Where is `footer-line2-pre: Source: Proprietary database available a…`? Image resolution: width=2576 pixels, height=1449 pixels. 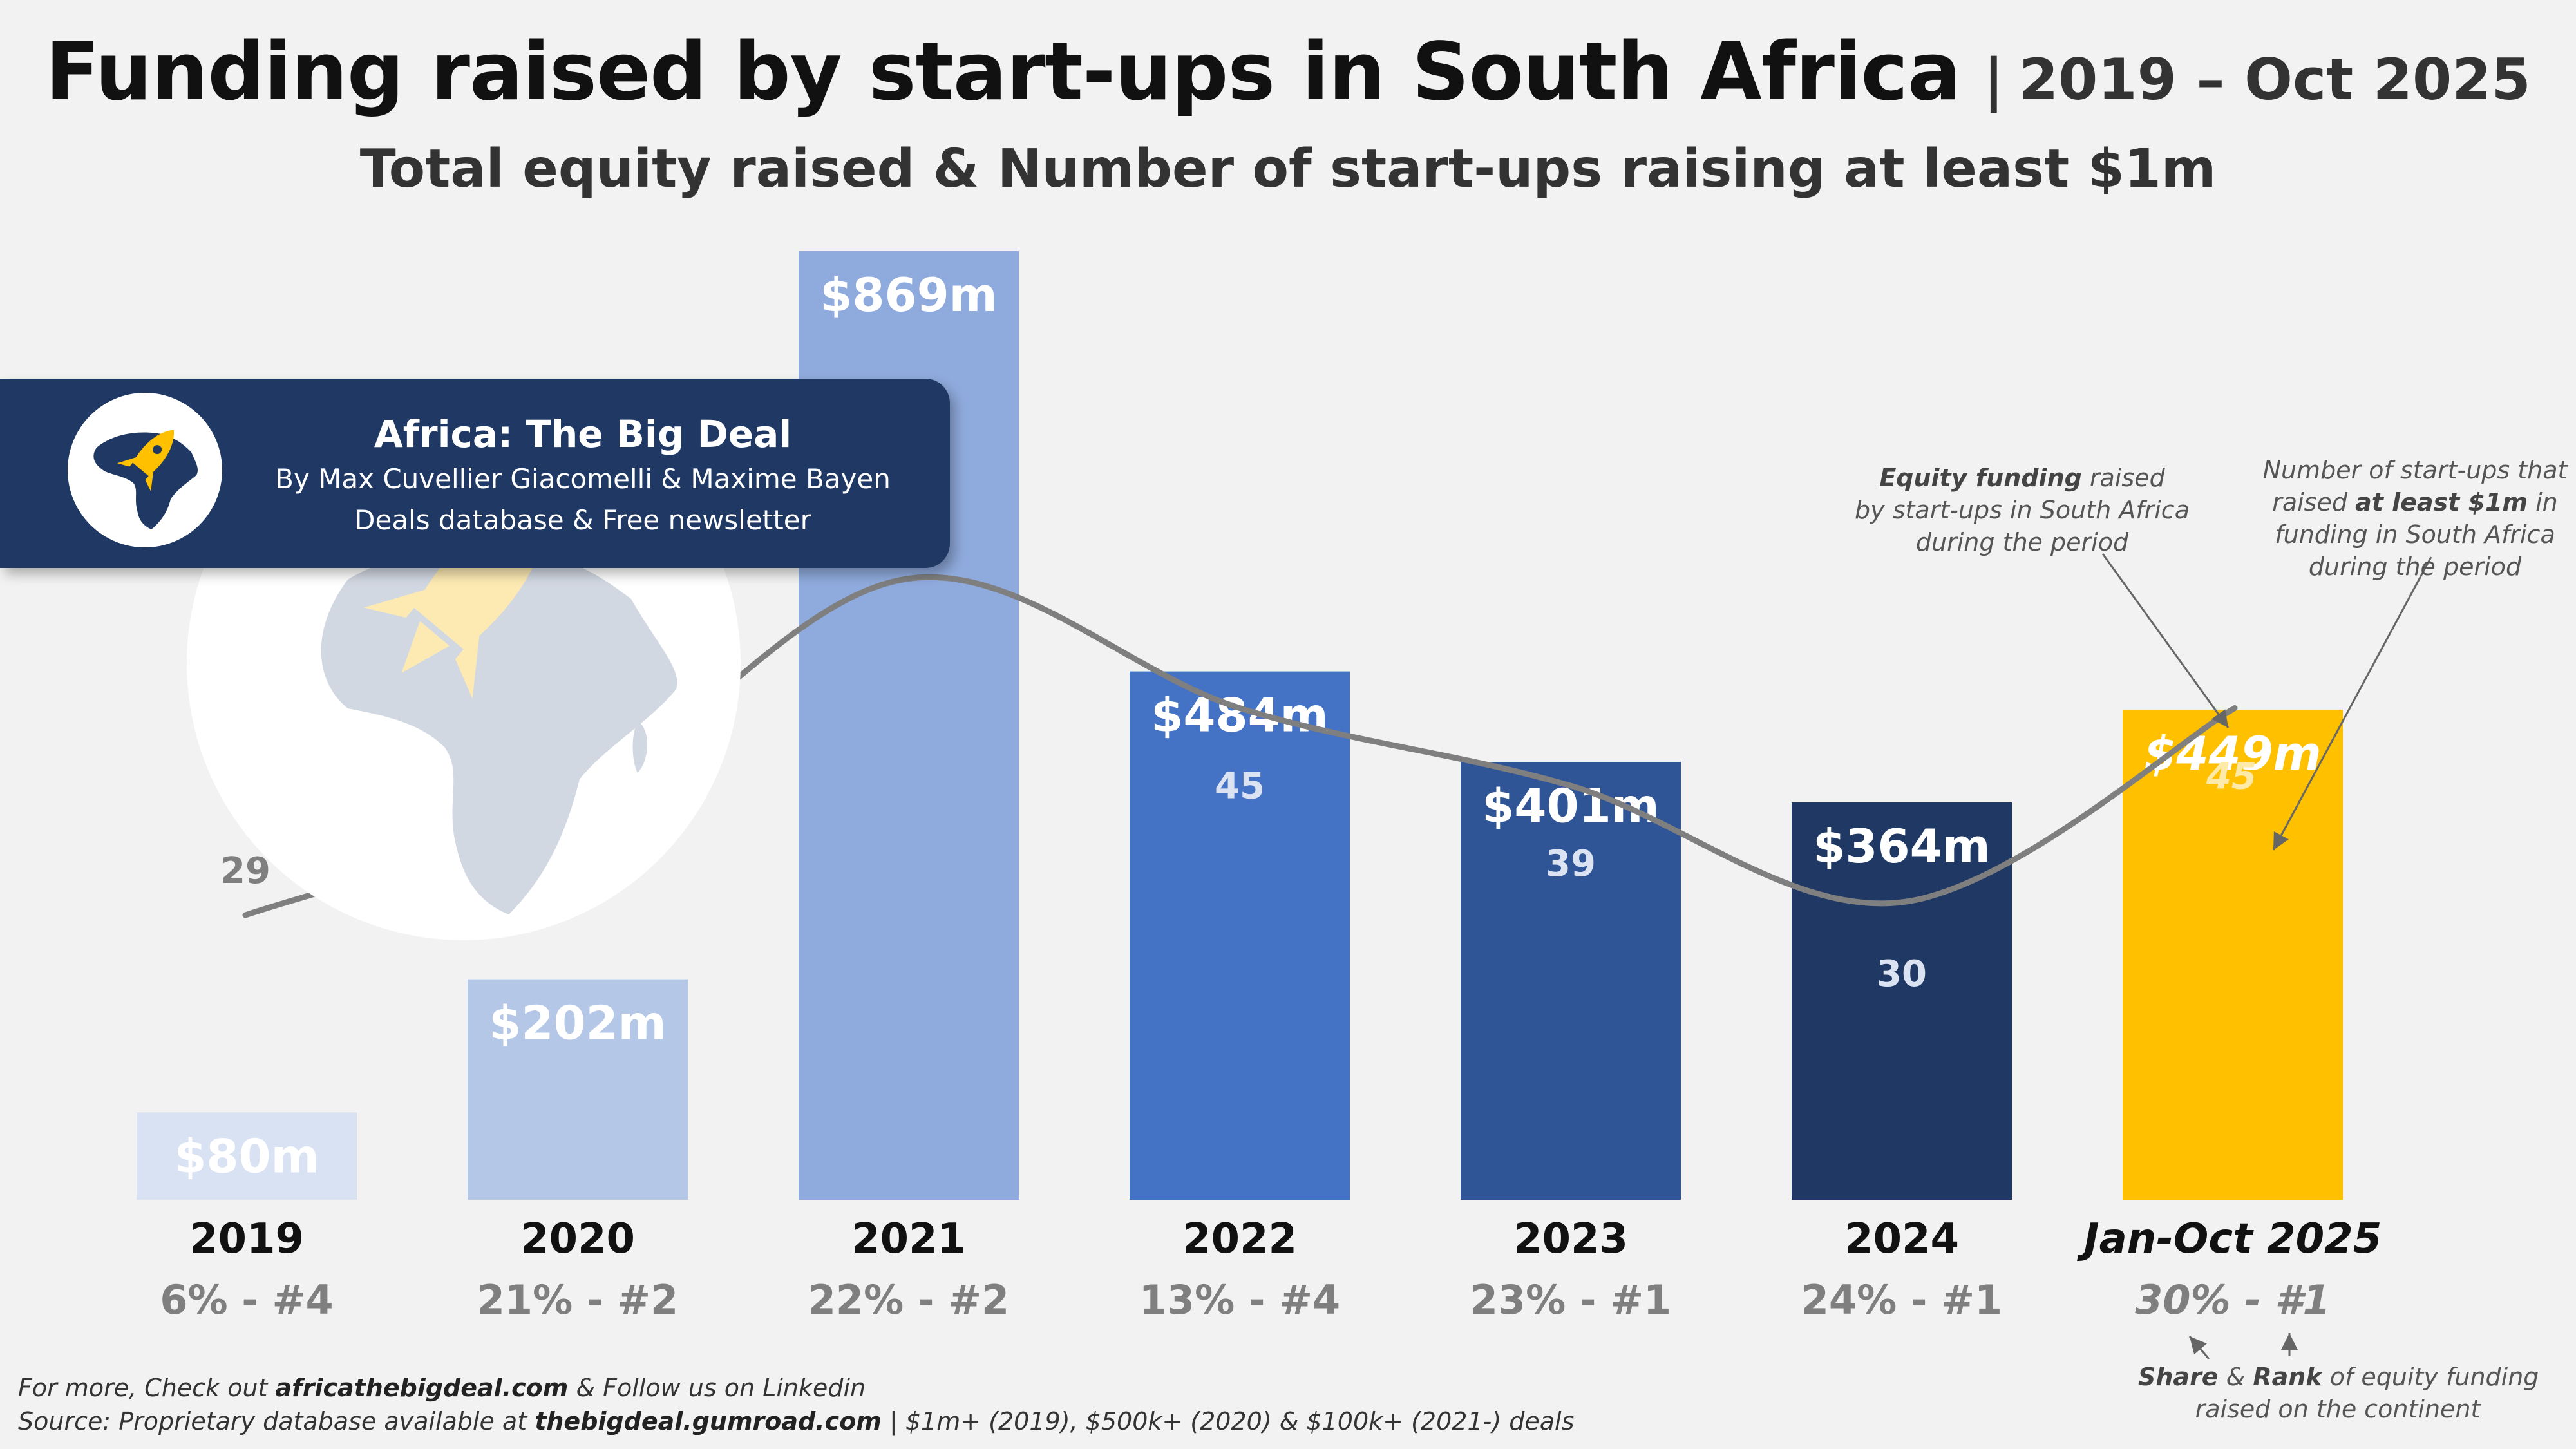
footer-line2-pre: Source: Proprietary database available a… is located at coordinates (277, 1421).